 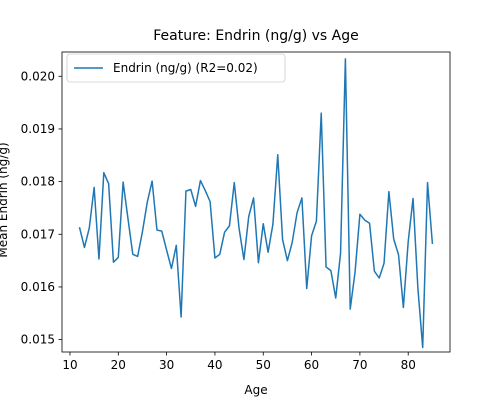 I want to click on y-axis-label: Mean Endrin (ng/g), so click(x=5, y=199).